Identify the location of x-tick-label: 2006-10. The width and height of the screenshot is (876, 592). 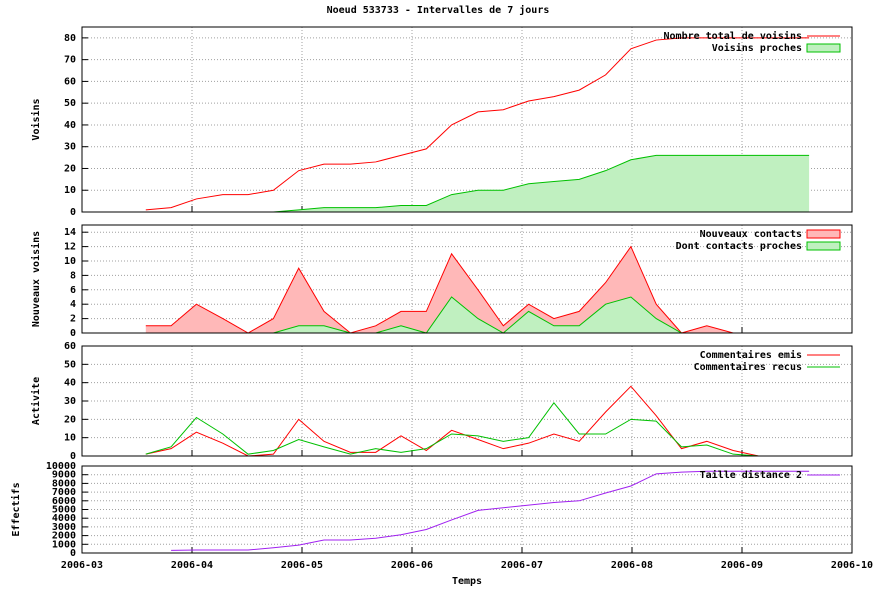
(852, 565).